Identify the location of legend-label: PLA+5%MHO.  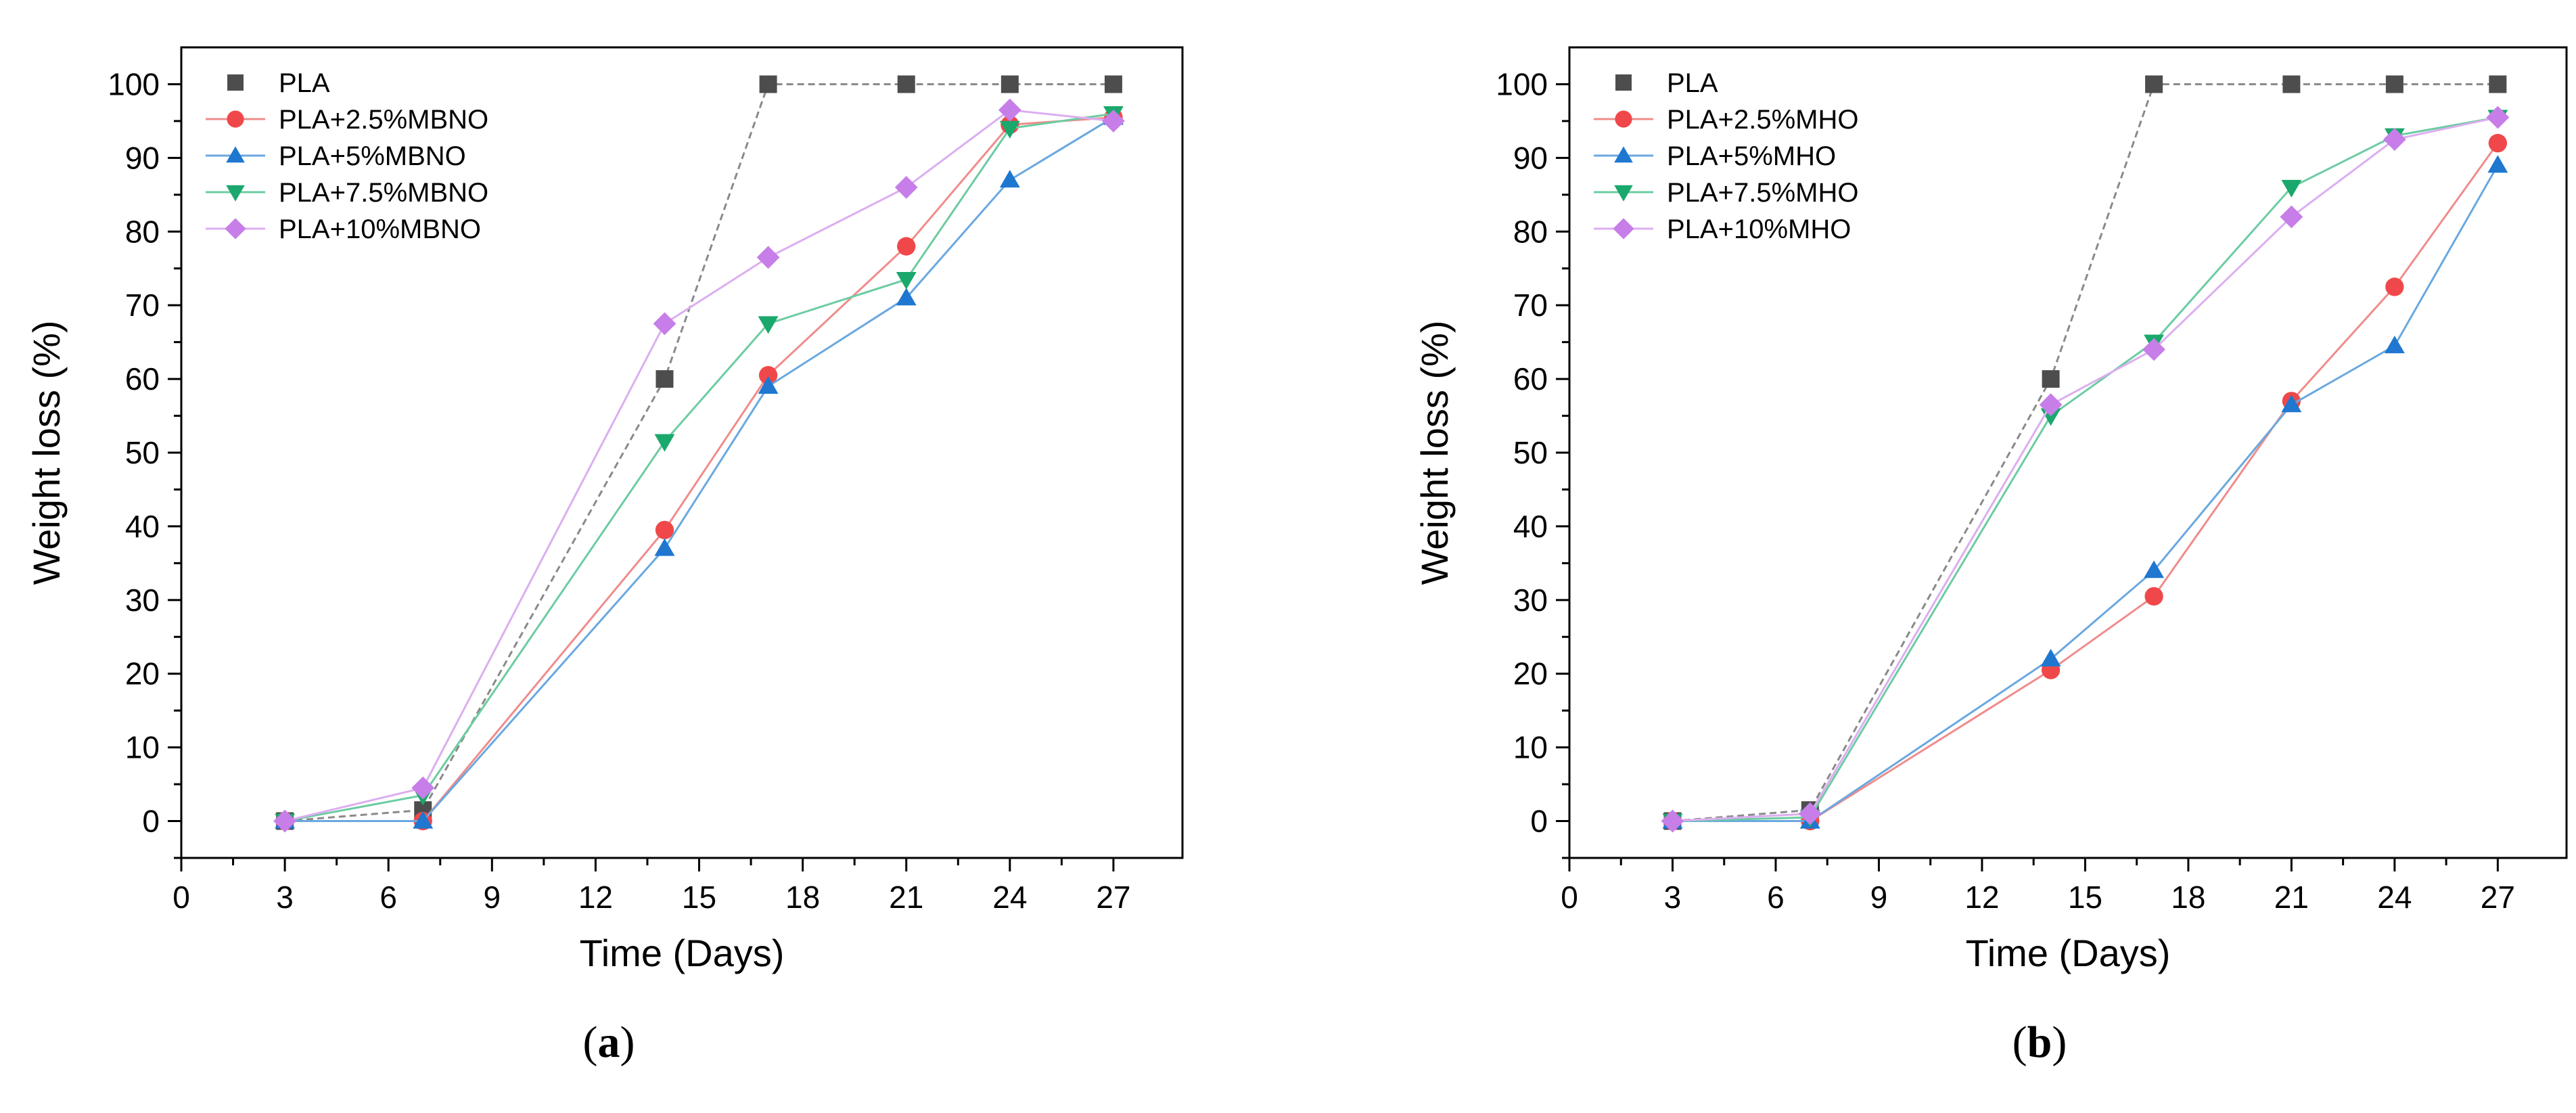
(1751, 156).